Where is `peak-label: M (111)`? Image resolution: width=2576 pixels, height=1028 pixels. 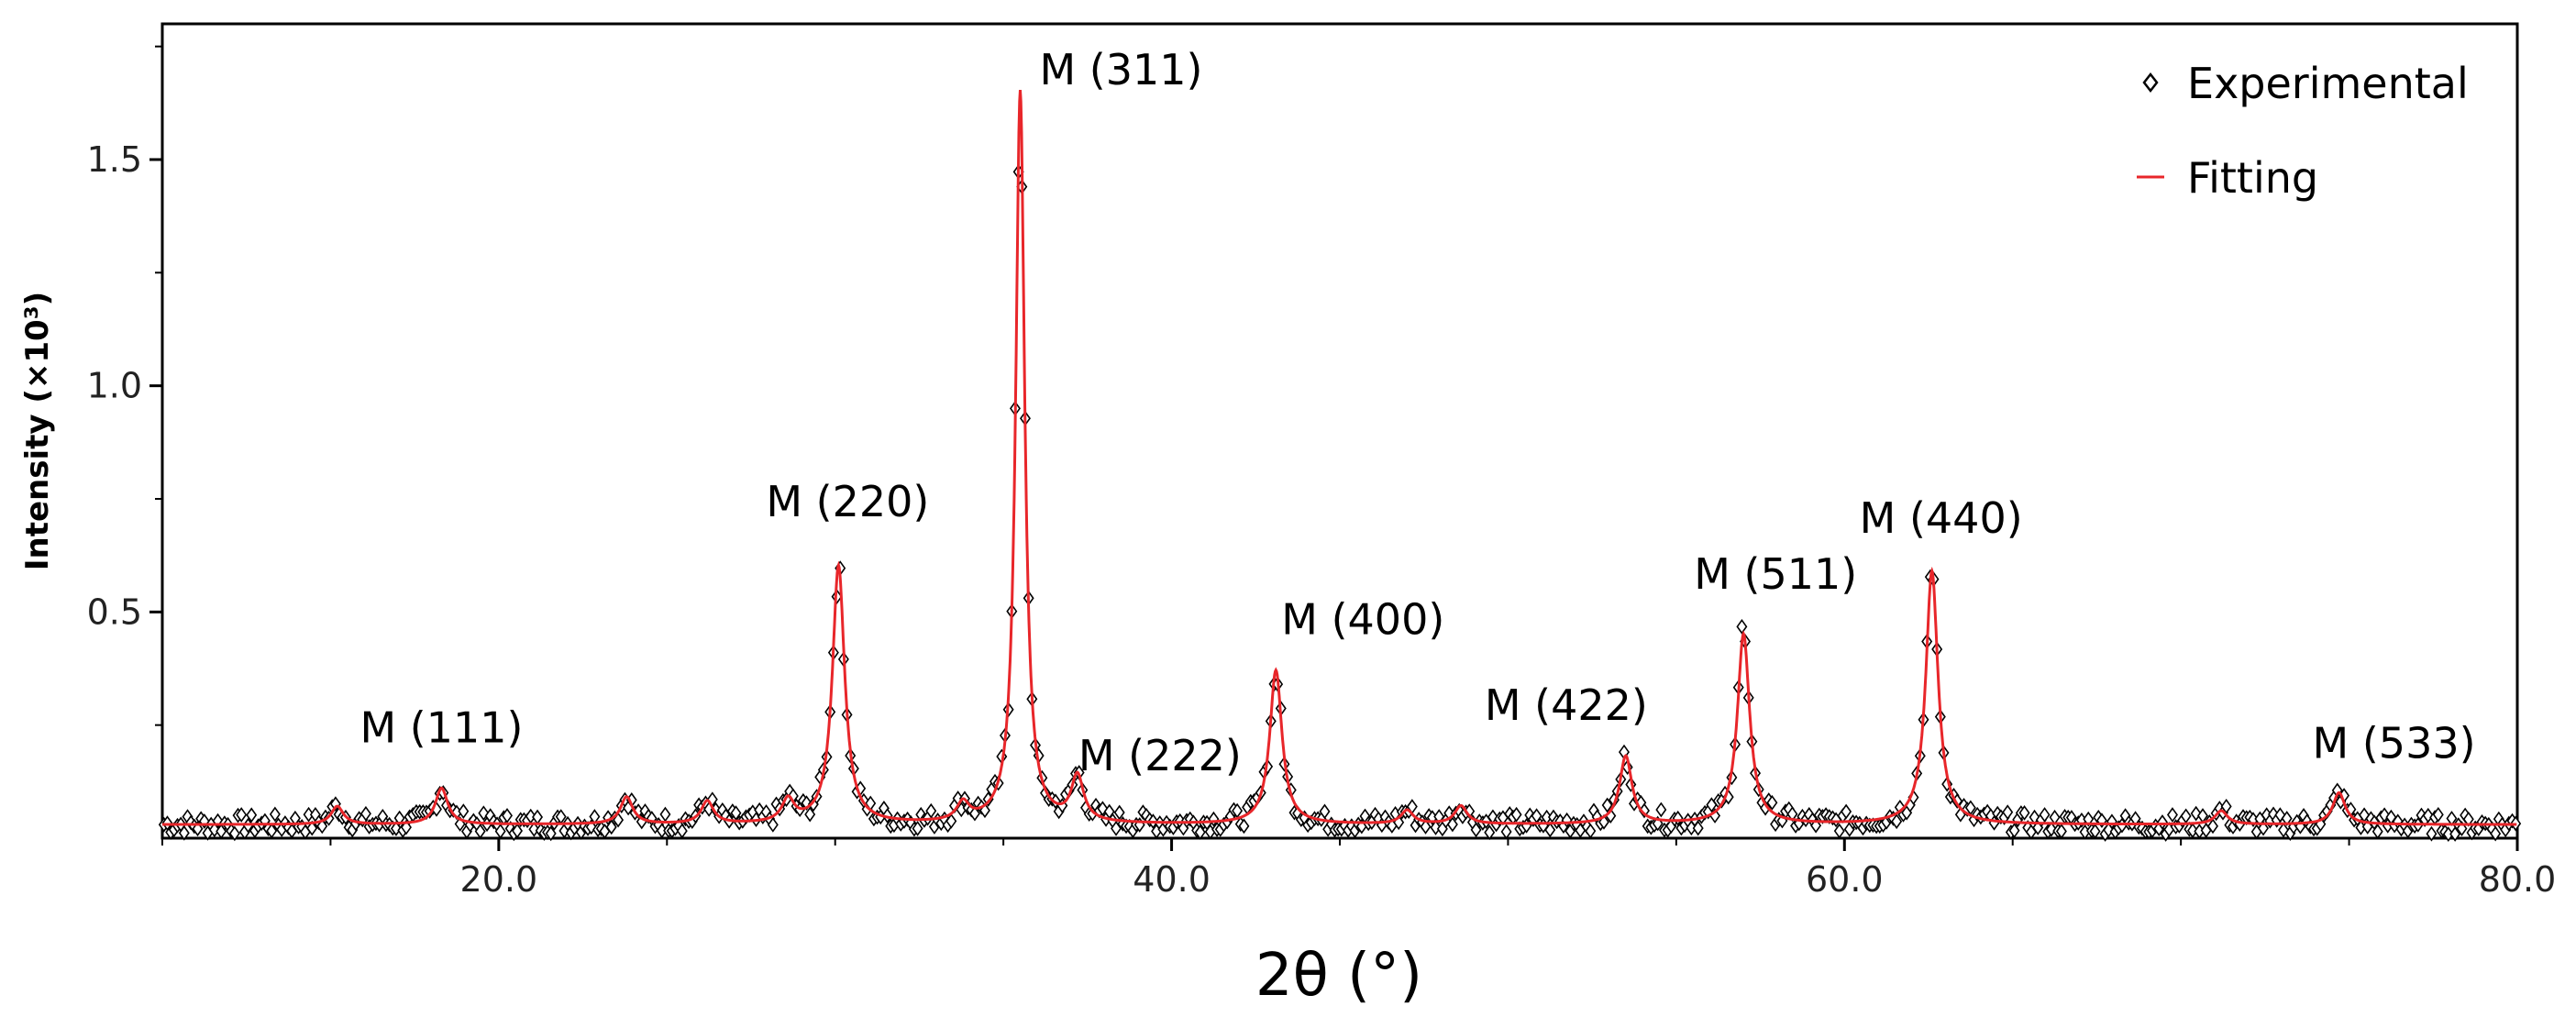 peak-label: M (111) is located at coordinates (441, 728).